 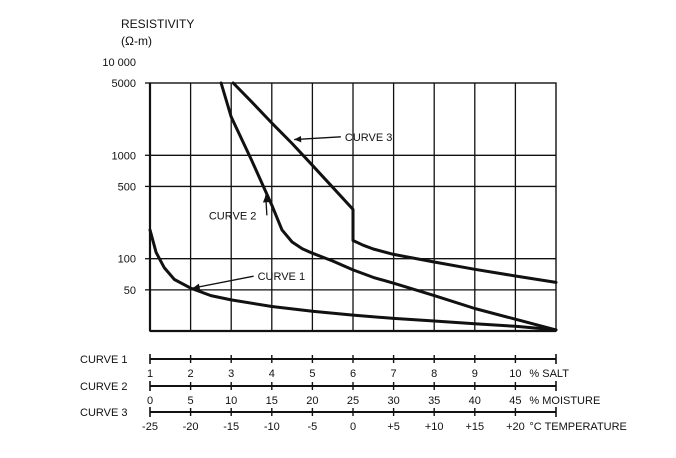 I want to click on scale-tick-label: +15, so click(x=474, y=427).